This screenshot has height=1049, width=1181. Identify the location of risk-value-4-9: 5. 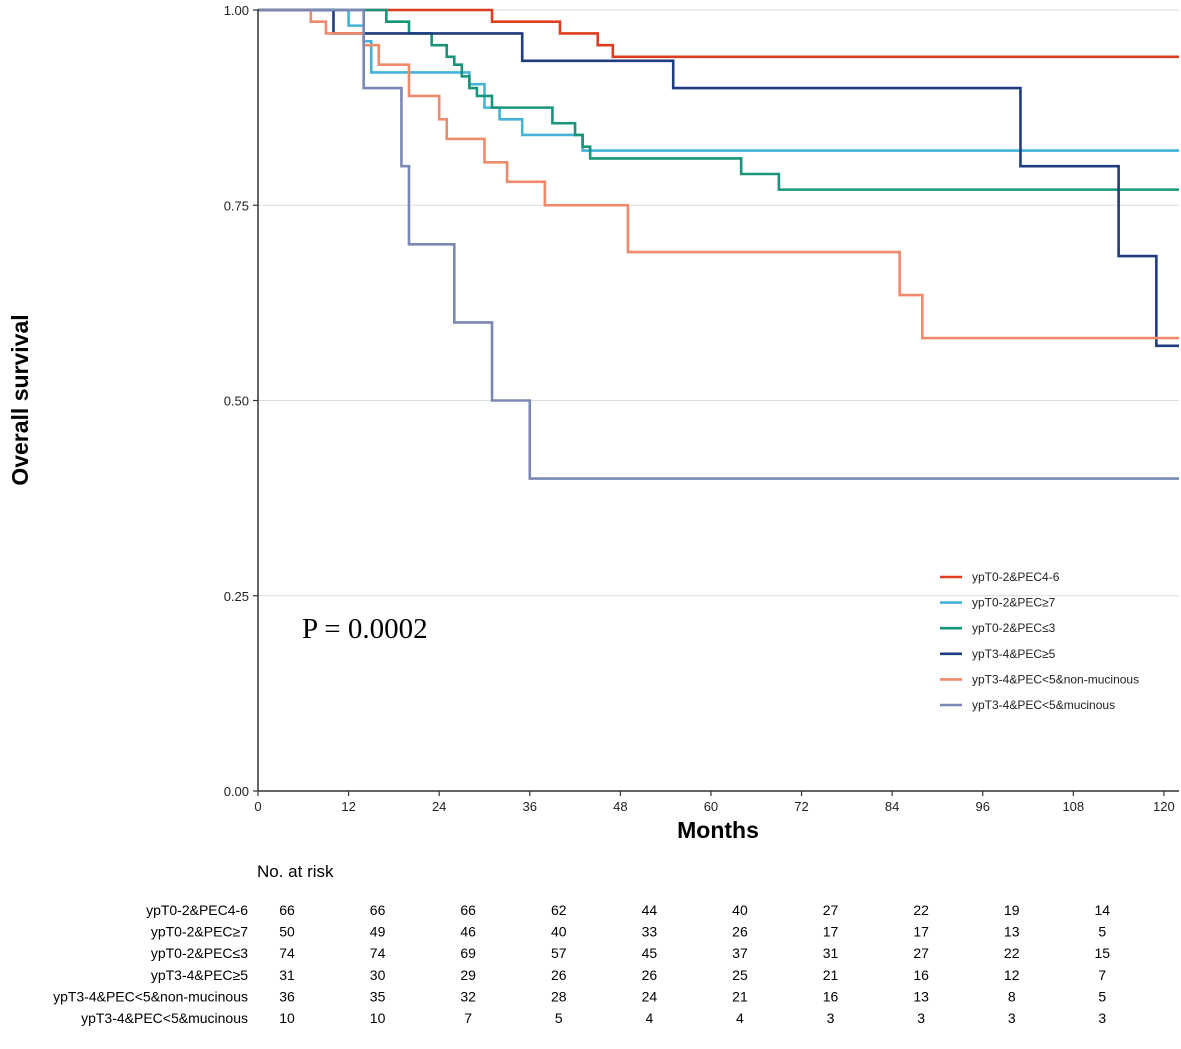
(1102, 996).